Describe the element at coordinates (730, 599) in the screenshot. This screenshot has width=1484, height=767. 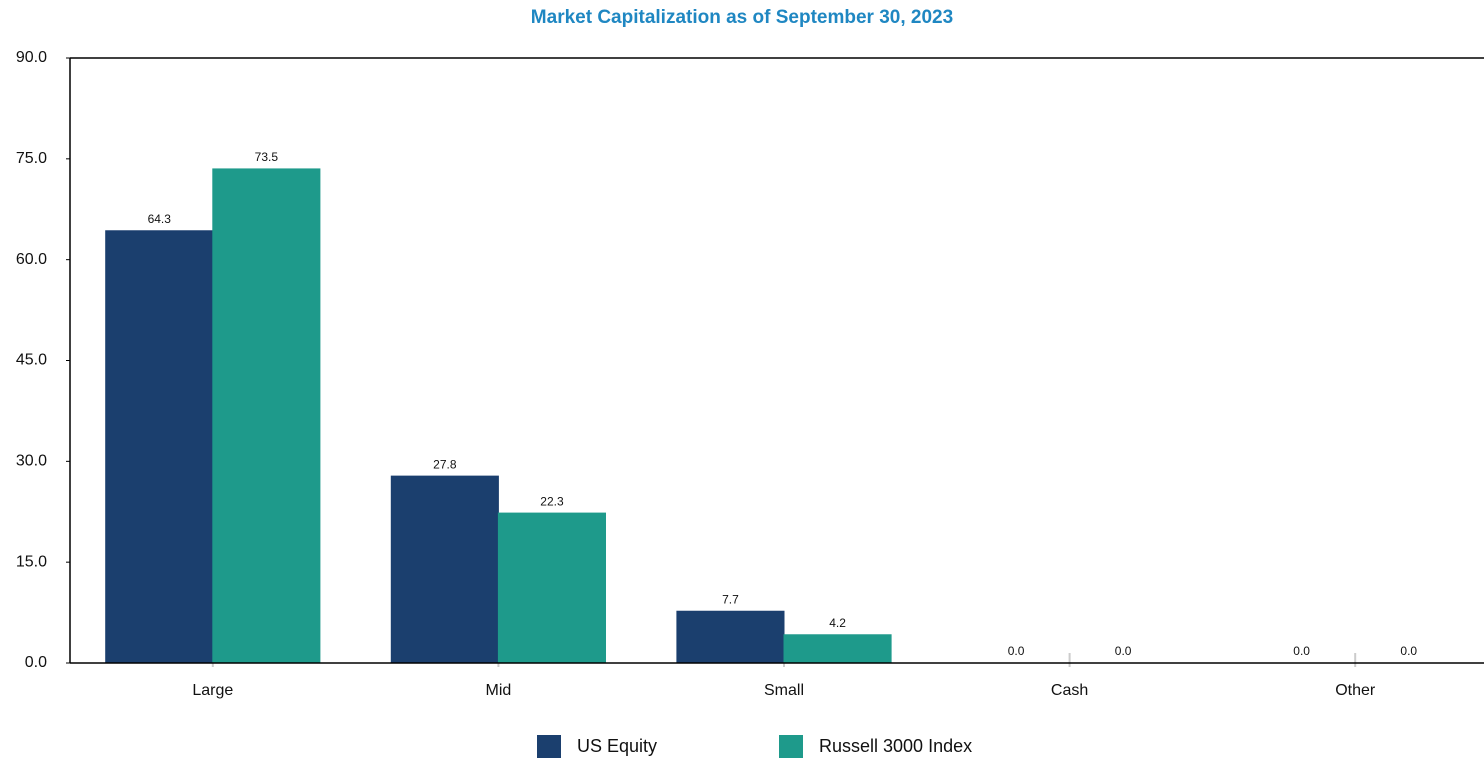
I see `value-label: 7.7` at that location.